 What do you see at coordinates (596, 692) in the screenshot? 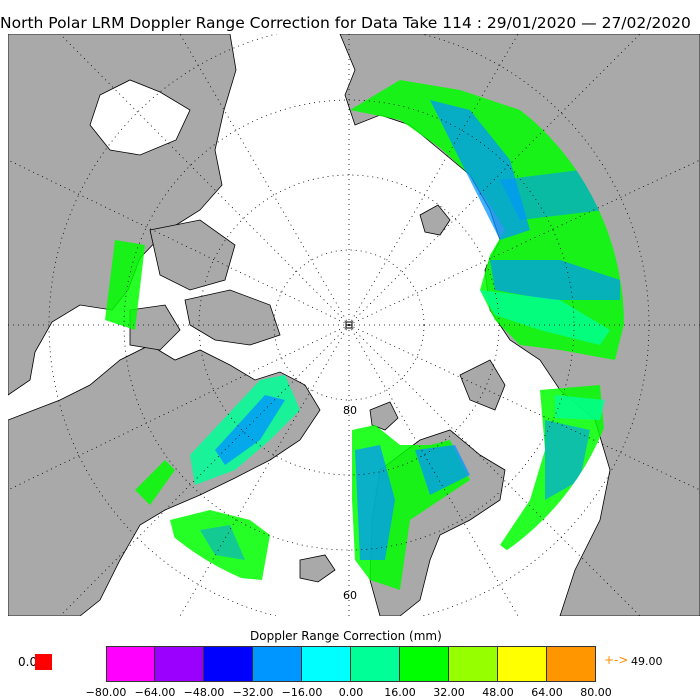
I see `colorbar-tick-label: 80.00` at bounding box center [596, 692].